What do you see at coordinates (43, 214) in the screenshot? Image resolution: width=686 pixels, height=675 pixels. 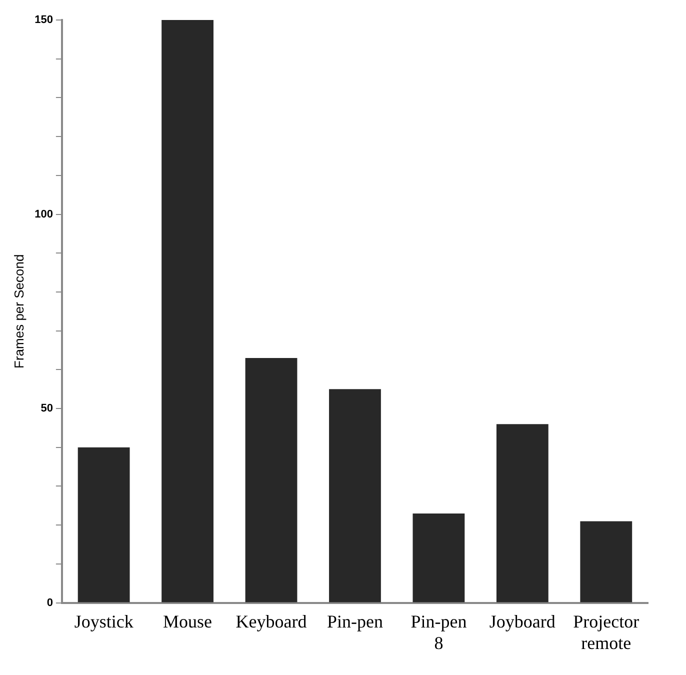 I see `y-tick-label: 100` at bounding box center [43, 214].